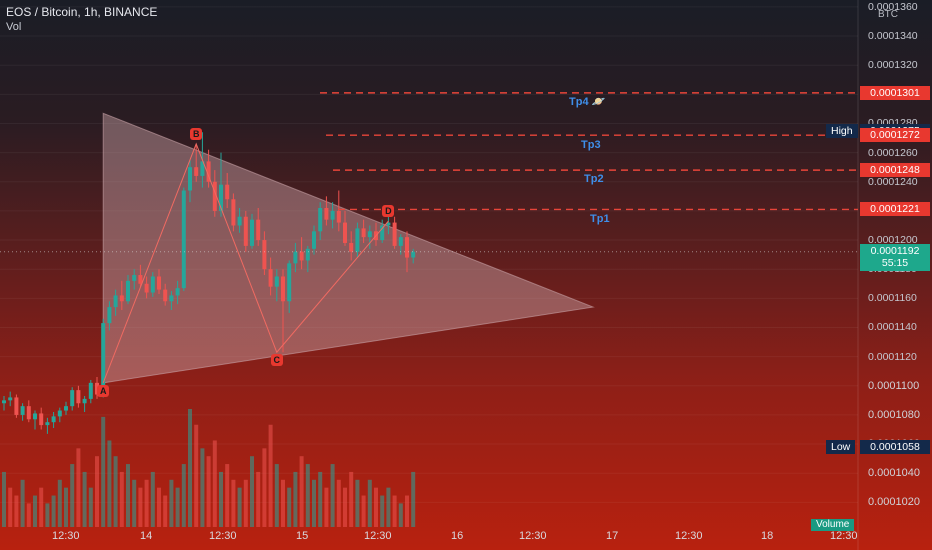  What do you see at coordinates (276, 360) in the screenshot?
I see `pattern-point-c: C` at bounding box center [276, 360].